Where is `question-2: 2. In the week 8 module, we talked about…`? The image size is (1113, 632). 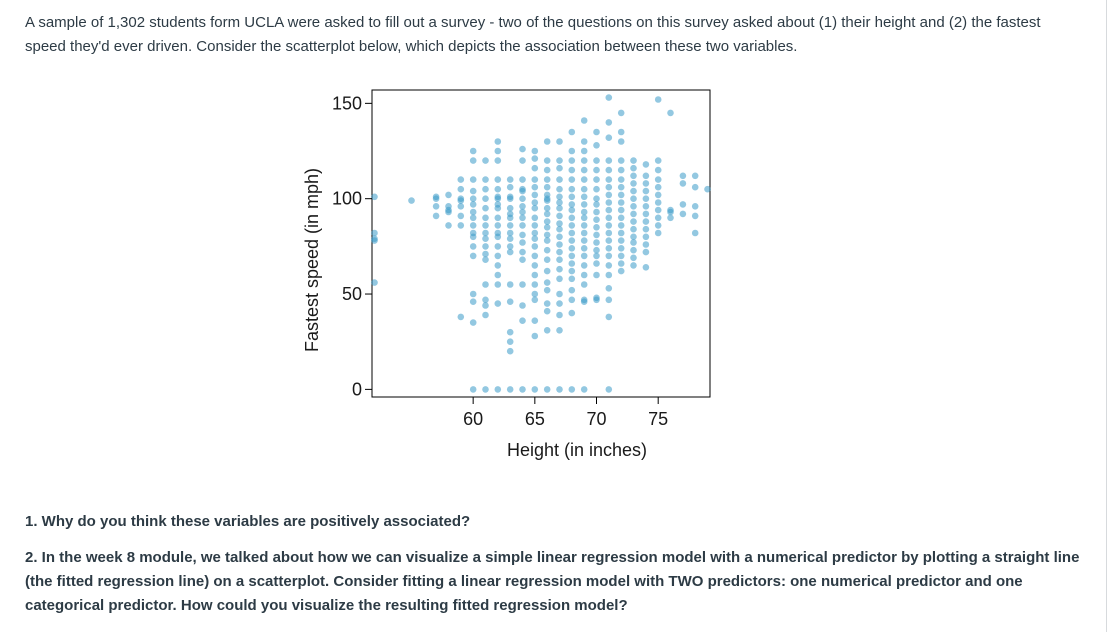
question-2: 2. In the week 8 module, we talked about… is located at coordinates (552, 581).